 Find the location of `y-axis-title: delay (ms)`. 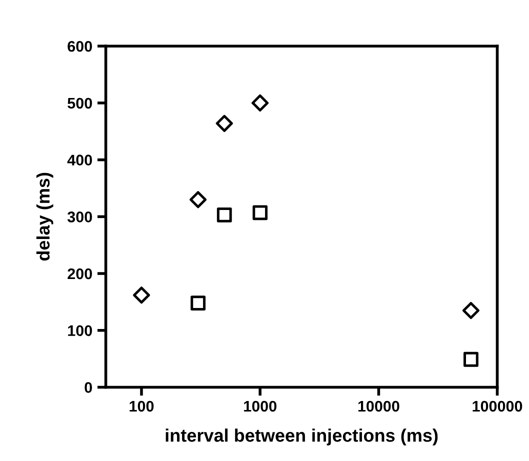

y-axis-title: delay (ms) is located at coordinates (45, 216).